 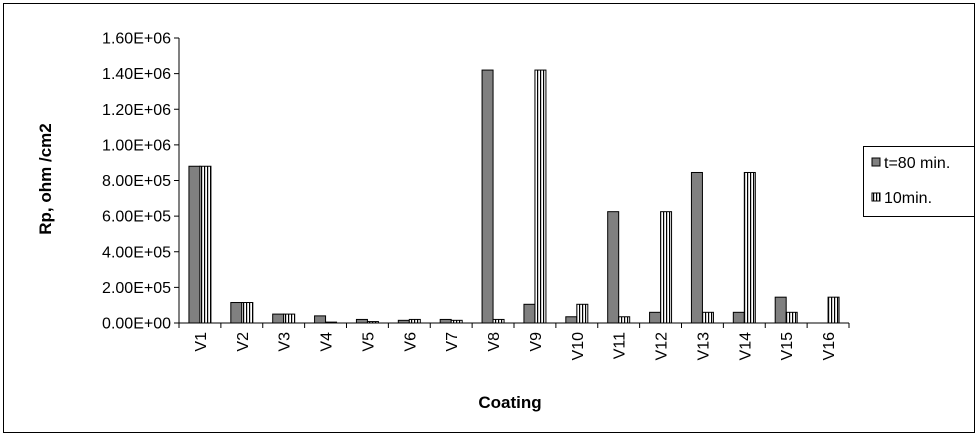 What do you see at coordinates (320, 319) in the screenshot?
I see `bar-series-1-v4` at bounding box center [320, 319].